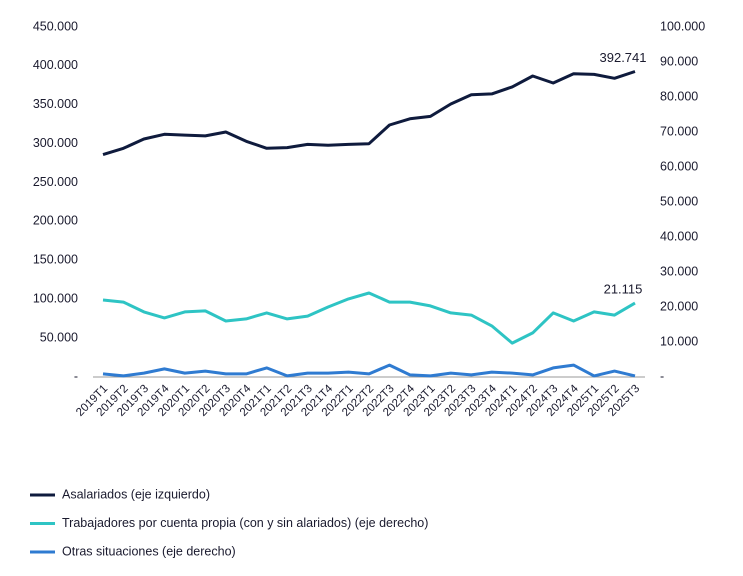 This screenshot has height=576, width=743. What do you see at coordinates (55, 260) in the screenshot?
I see `y-tick-label: 150.000` at bounding box center [55, 260].